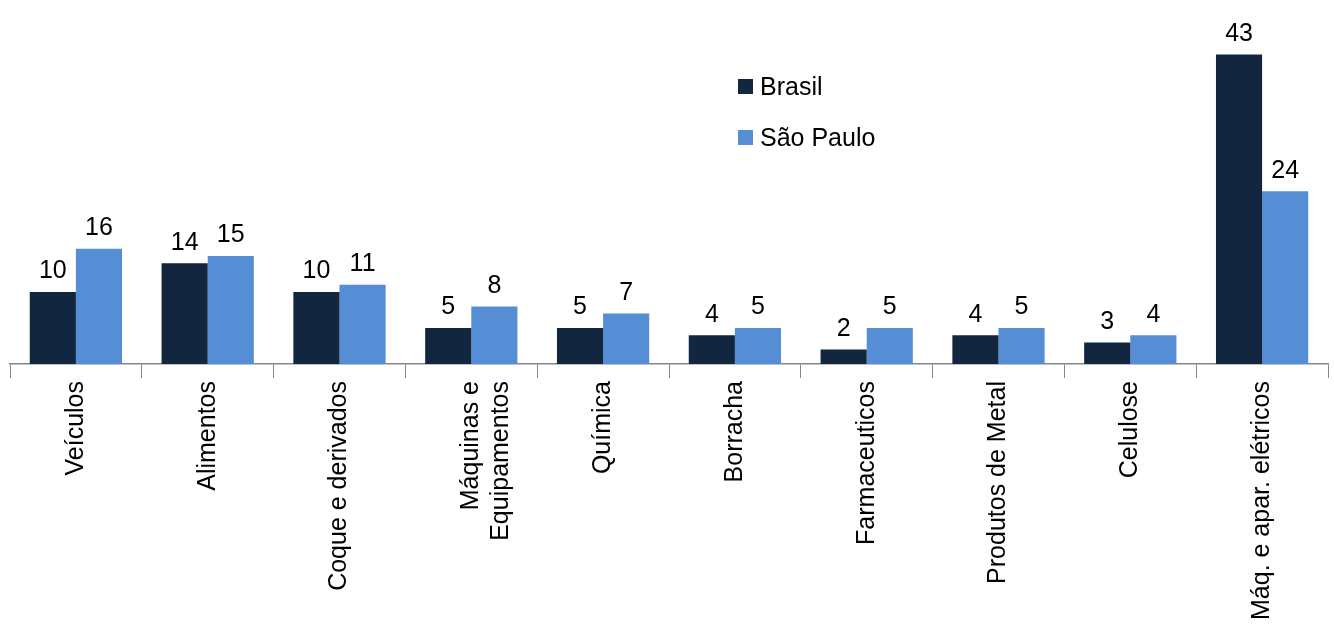  Describe the element at coordinates (494, 283) in the screenshot. I see `data-label: 8` at that location.